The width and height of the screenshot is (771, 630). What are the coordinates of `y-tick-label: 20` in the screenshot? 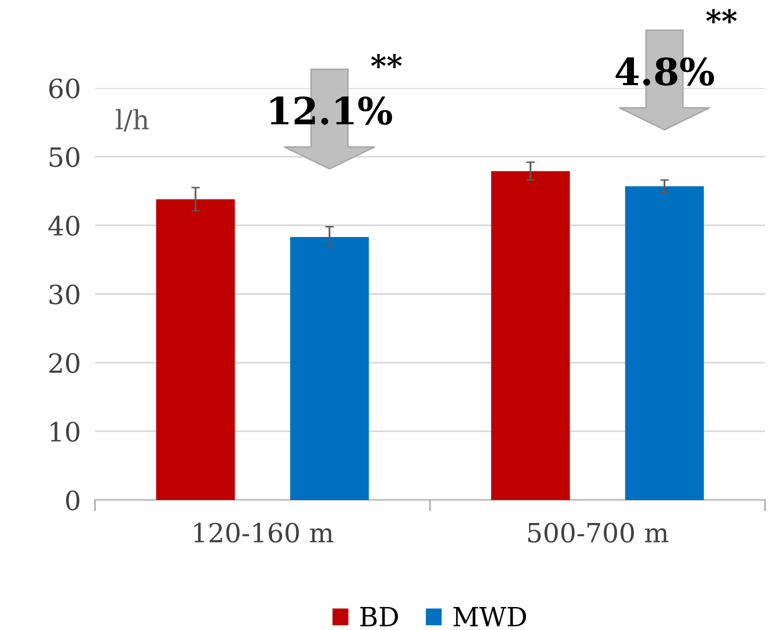 It's located at (64, 363).